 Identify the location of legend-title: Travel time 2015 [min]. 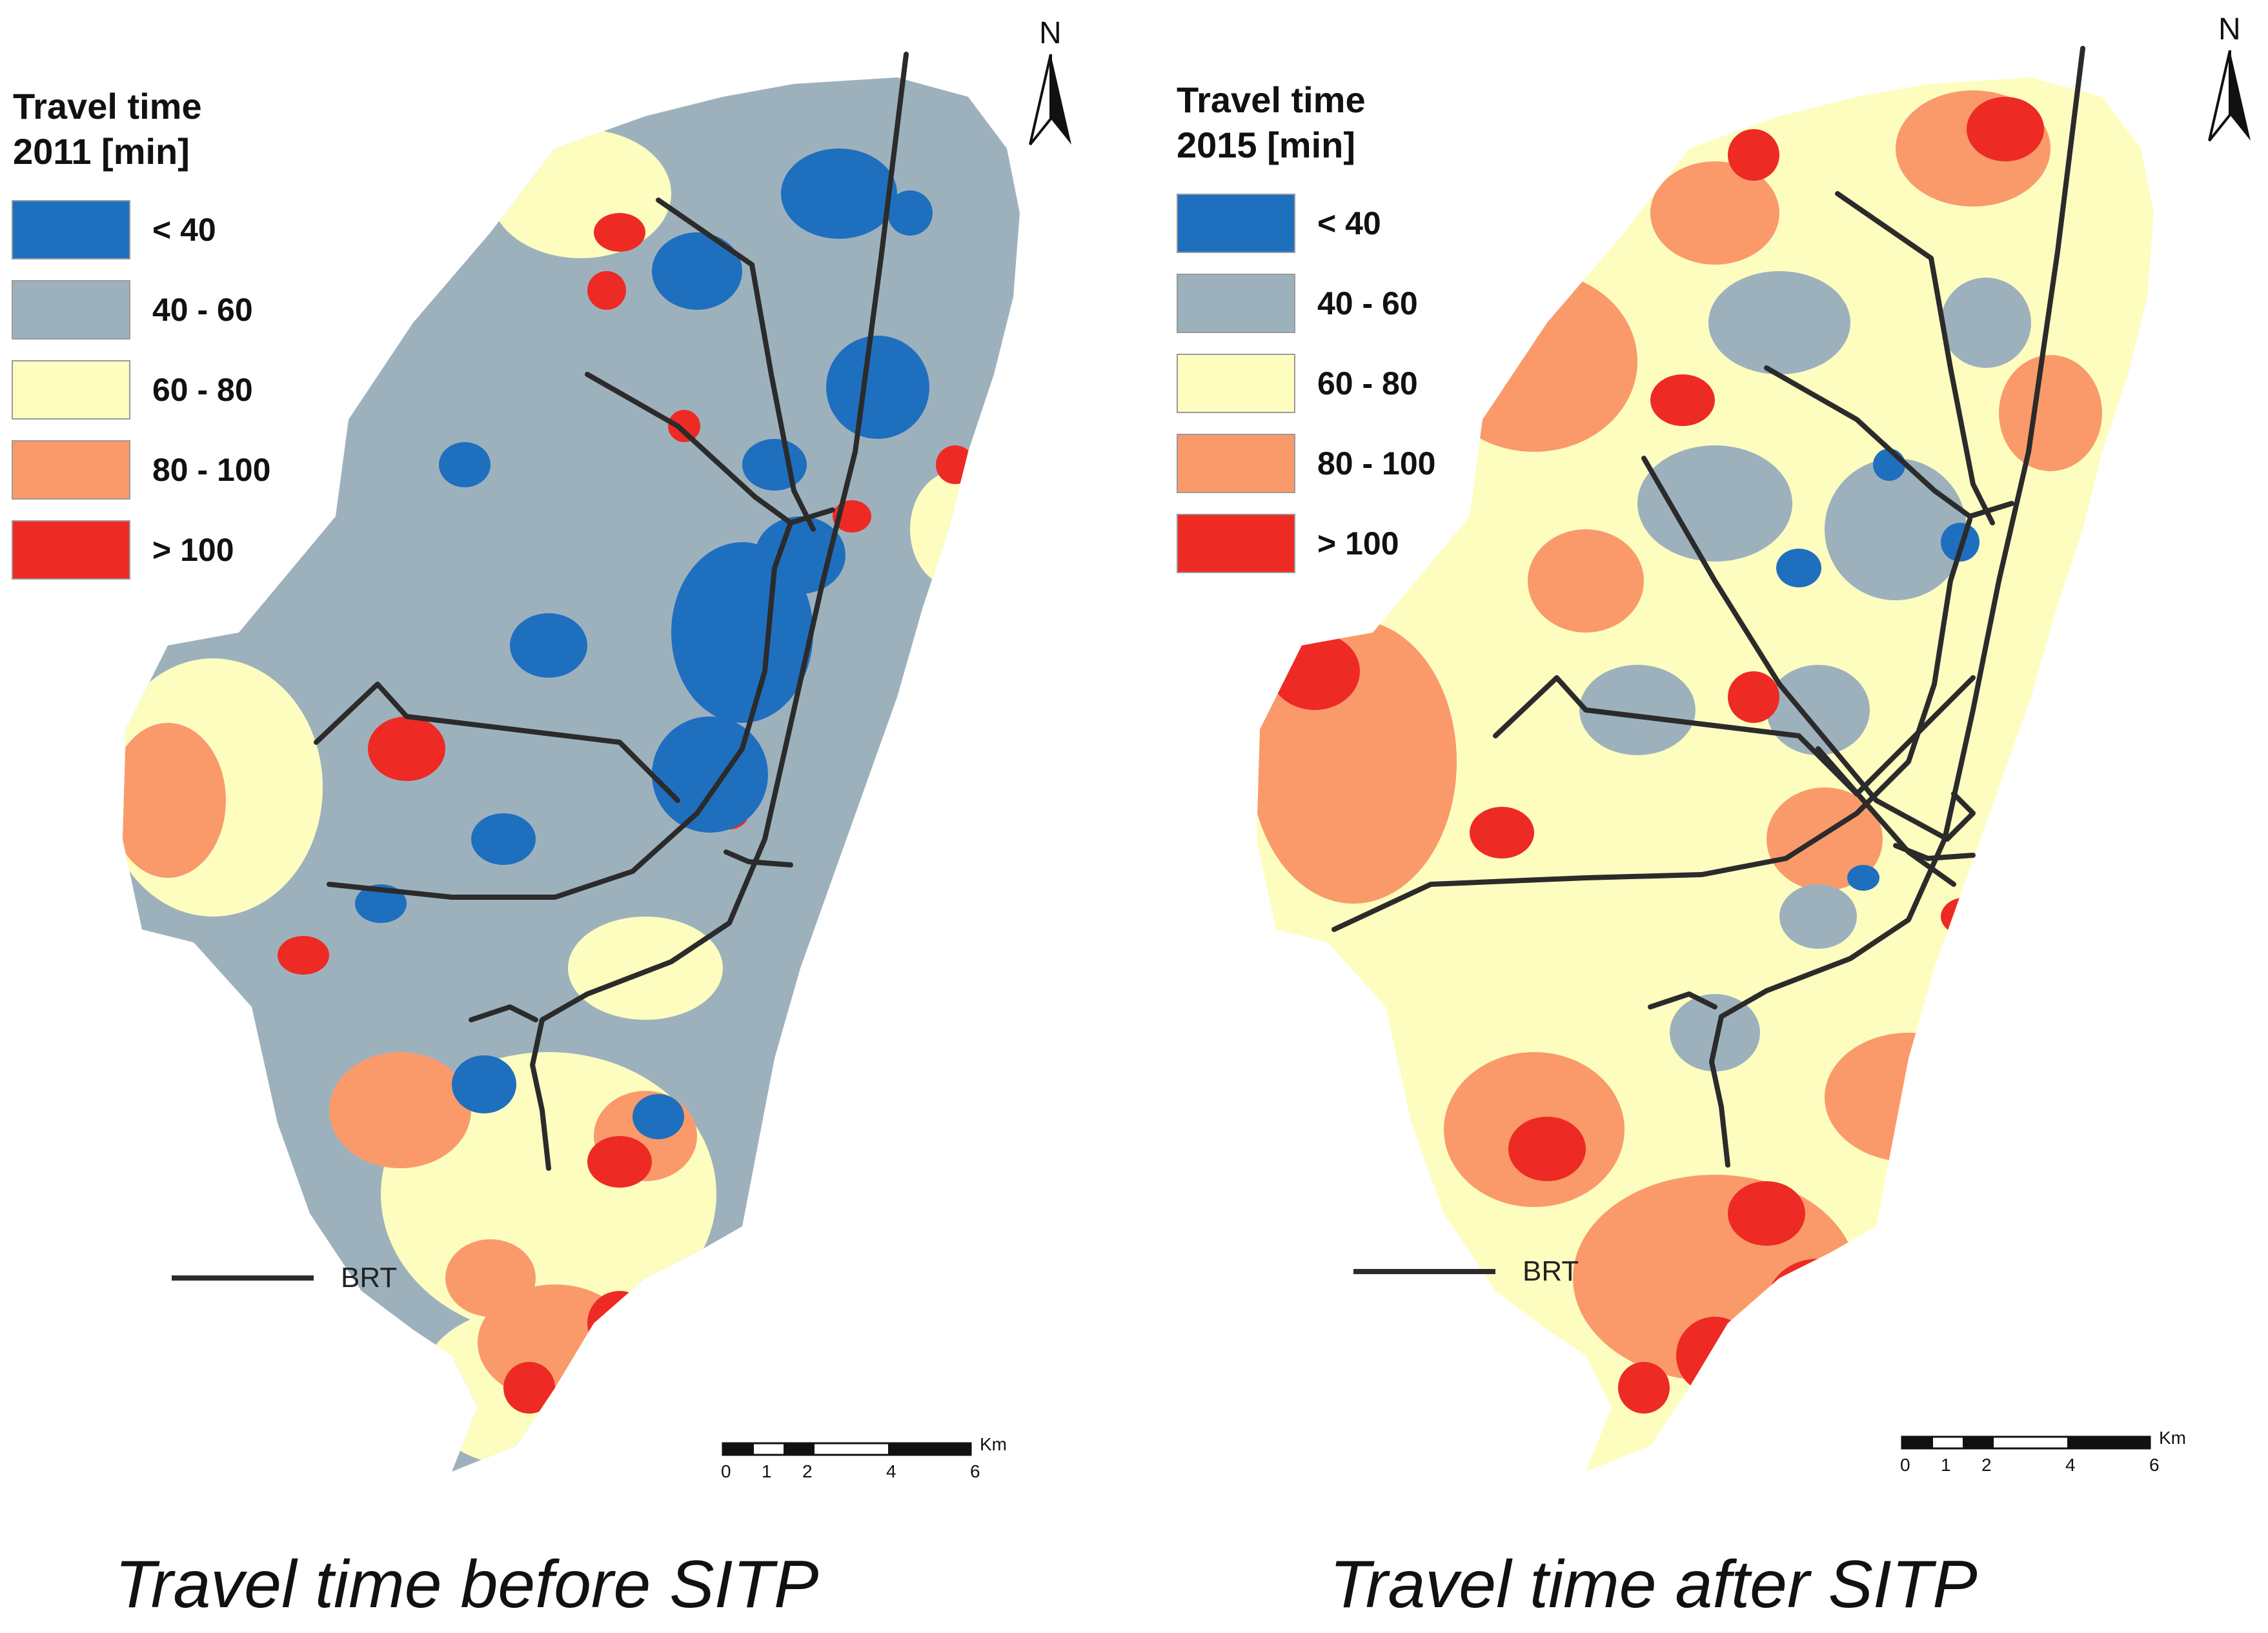
(1271, 122).